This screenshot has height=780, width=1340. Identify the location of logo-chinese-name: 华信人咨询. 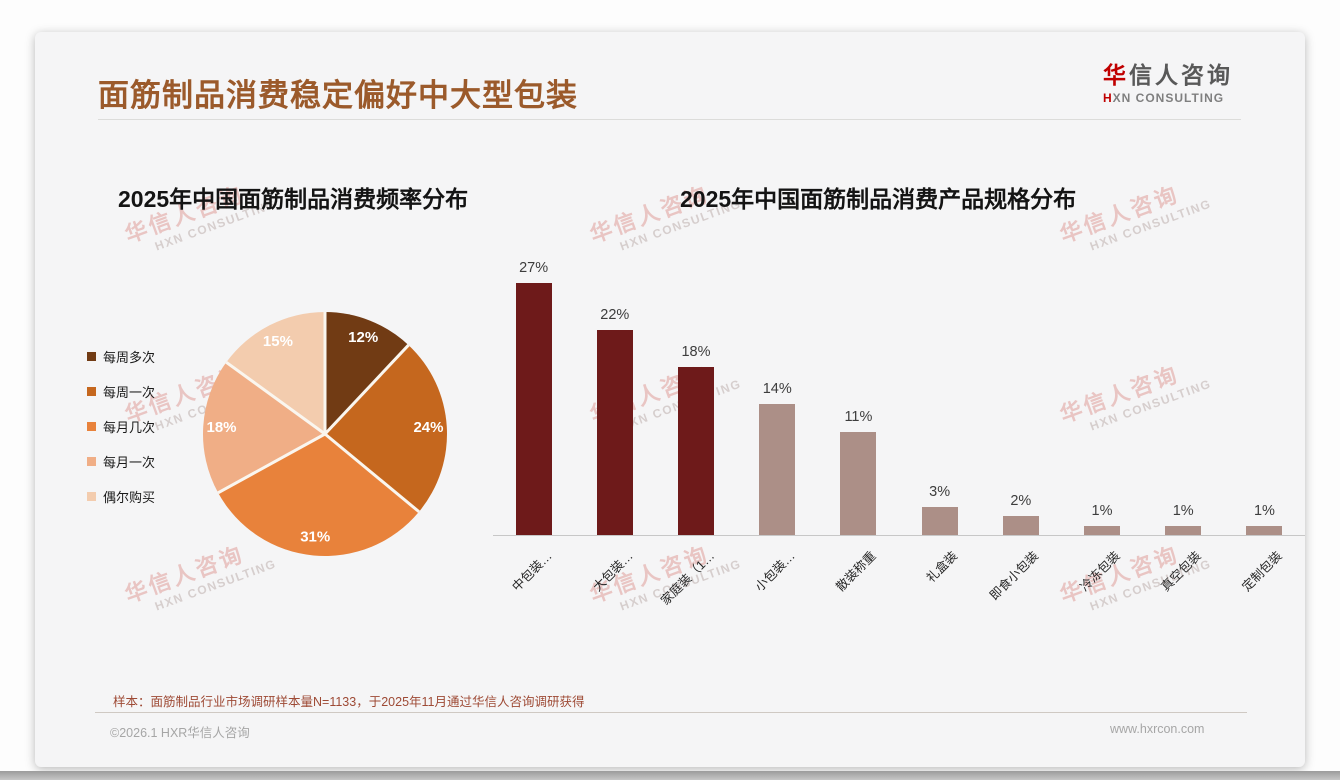
(1168, 75).